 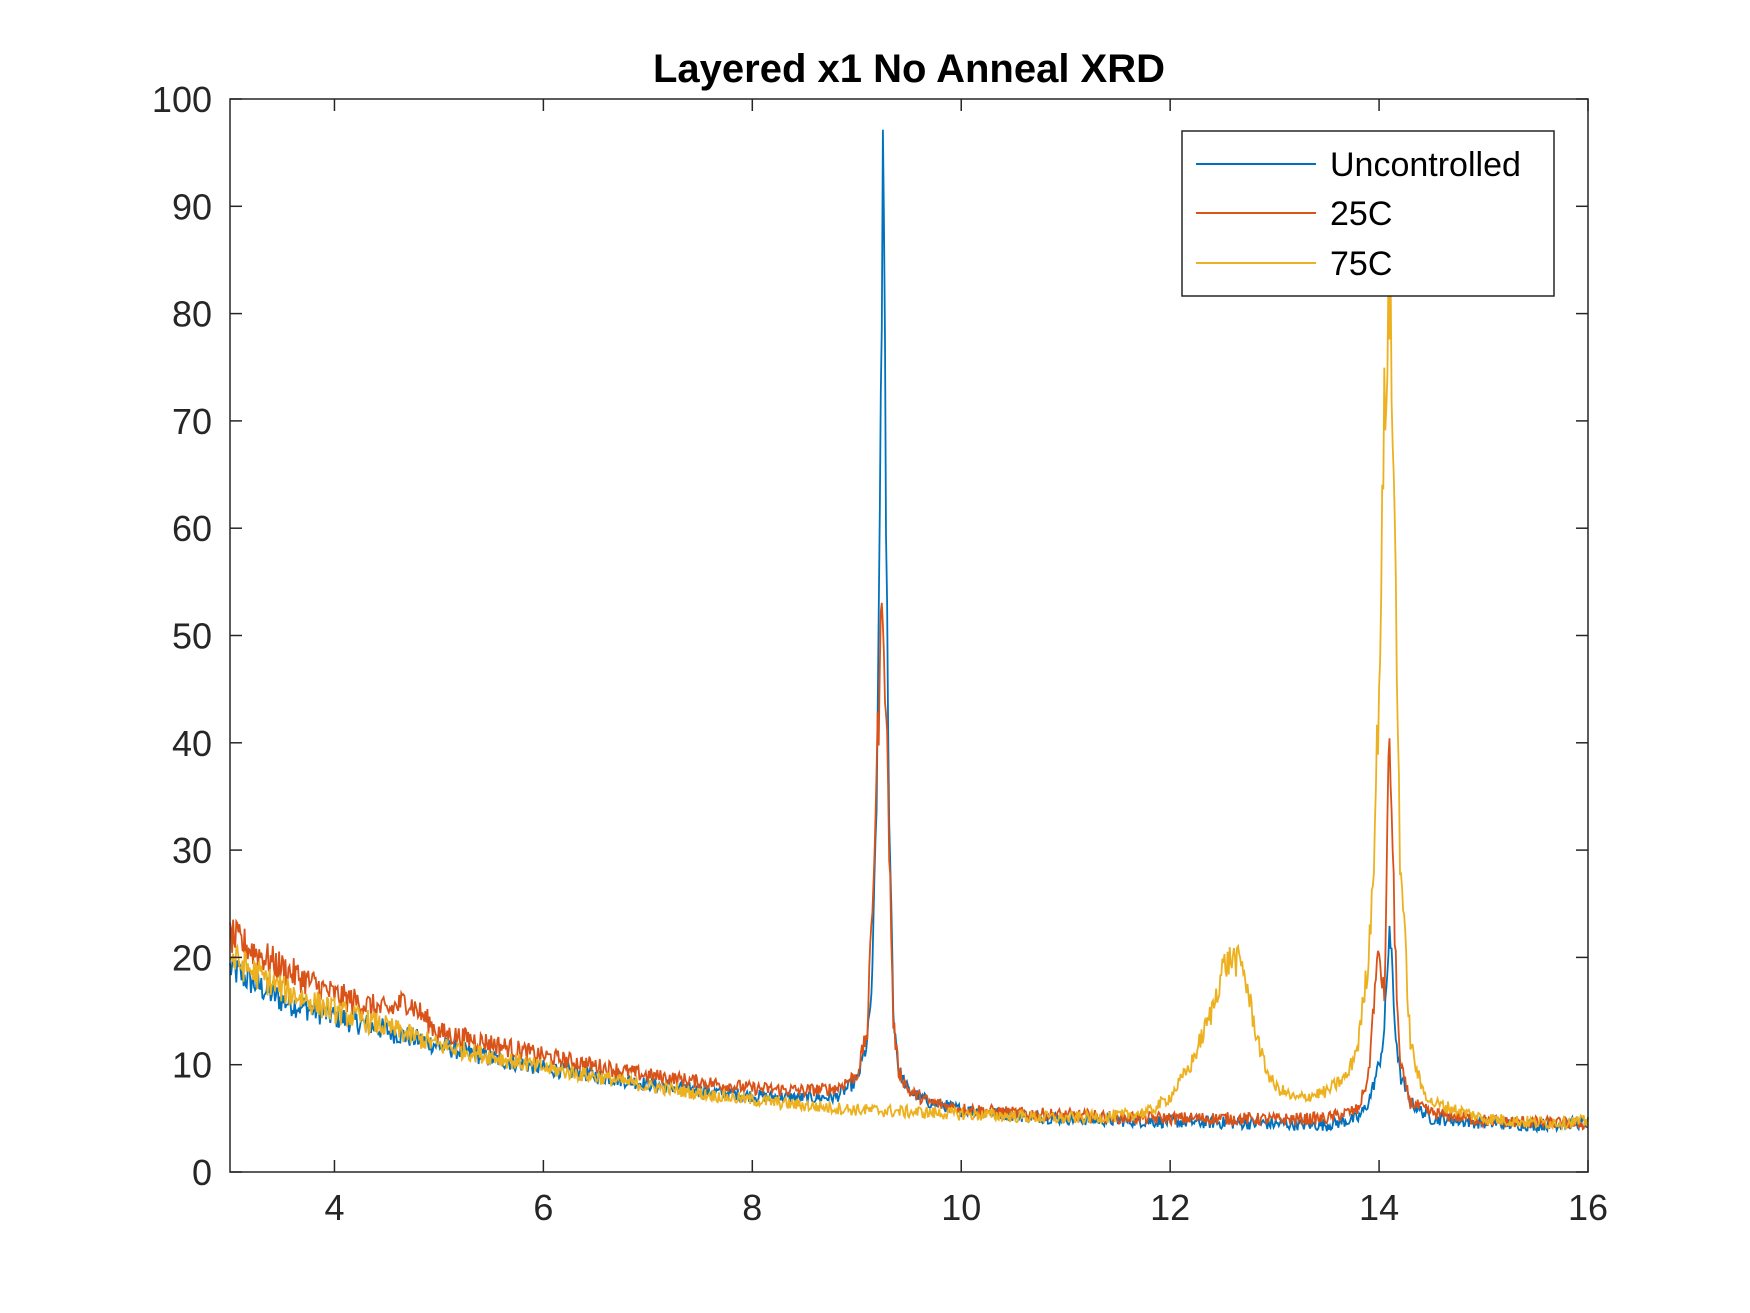 What do you see at coordinates (334, 1207) in the screenshot?
I see `x-tick-label: 4` at bounding box center [334, 1207].